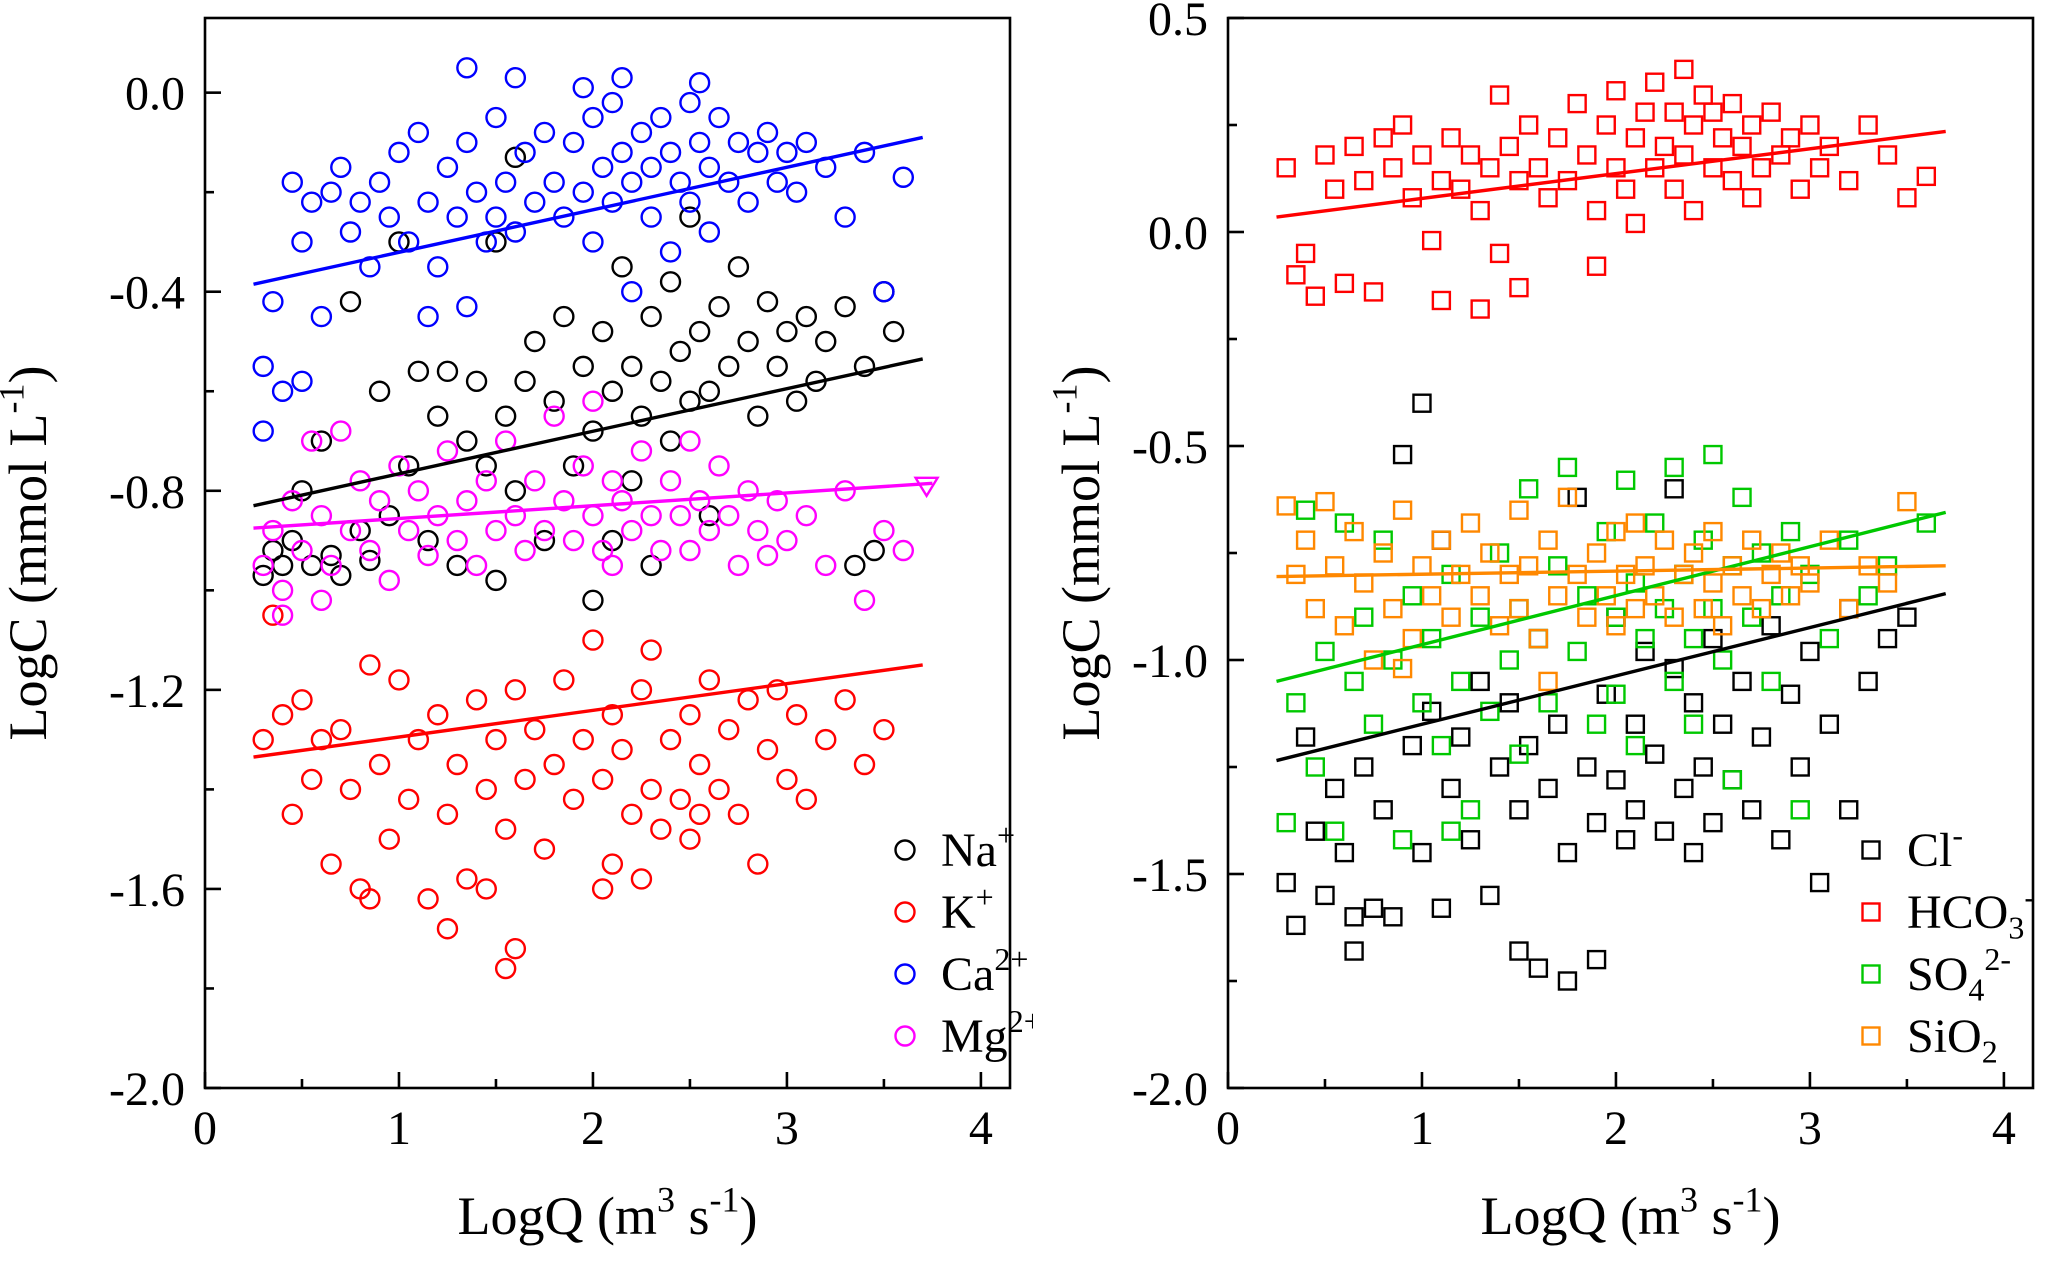  I want to click on legend-marker-cl, so click(1871, 850).